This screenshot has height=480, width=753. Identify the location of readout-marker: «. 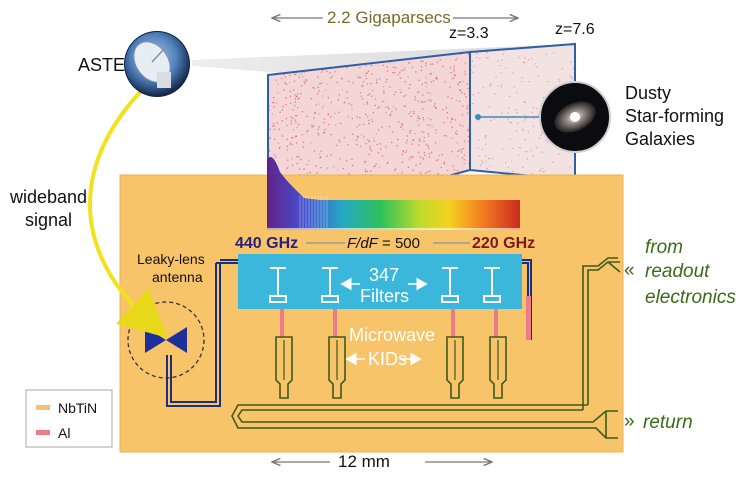
(629, 270).